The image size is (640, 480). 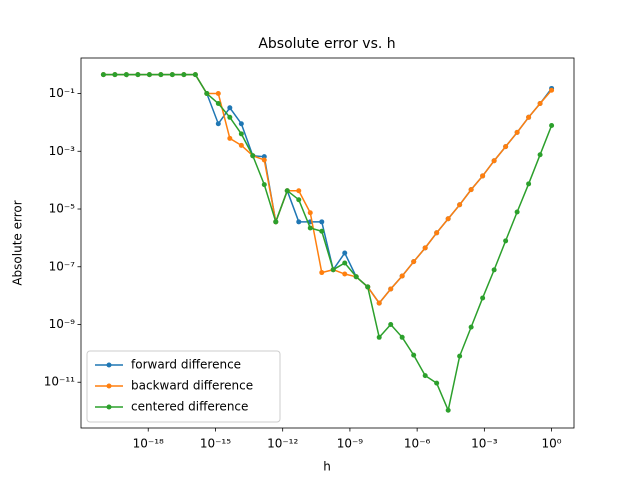 What do you see at coordinates (59, 382) in the screenshot?
I see `y-tick-label: 10⁻¹¹` at bounding box center [59, 382].